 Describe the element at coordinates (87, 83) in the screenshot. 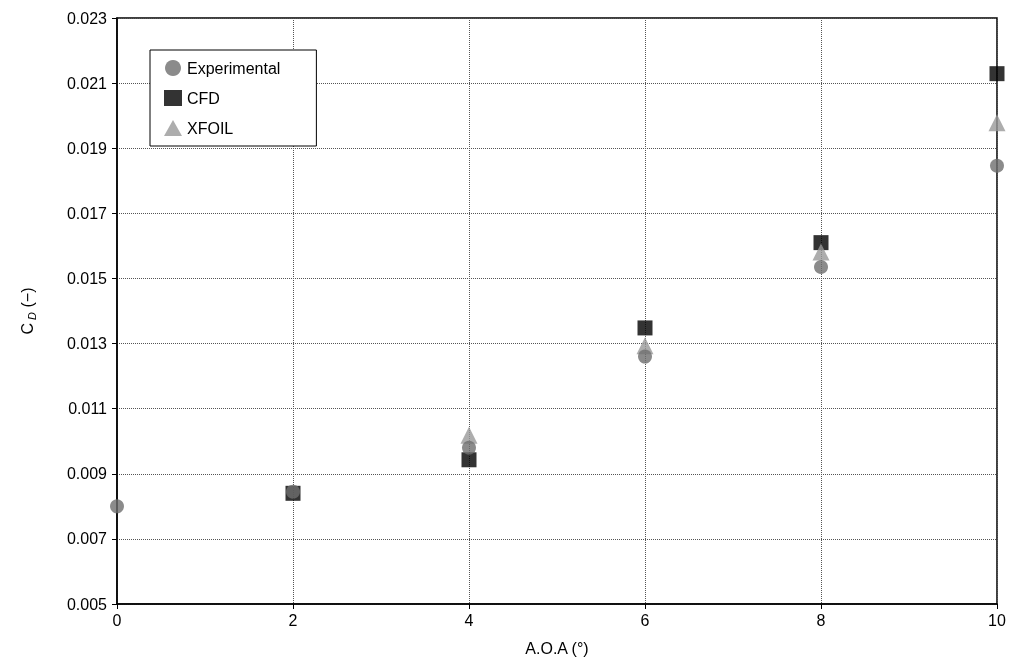

I see `y-tick-label: 0.021` at that location.